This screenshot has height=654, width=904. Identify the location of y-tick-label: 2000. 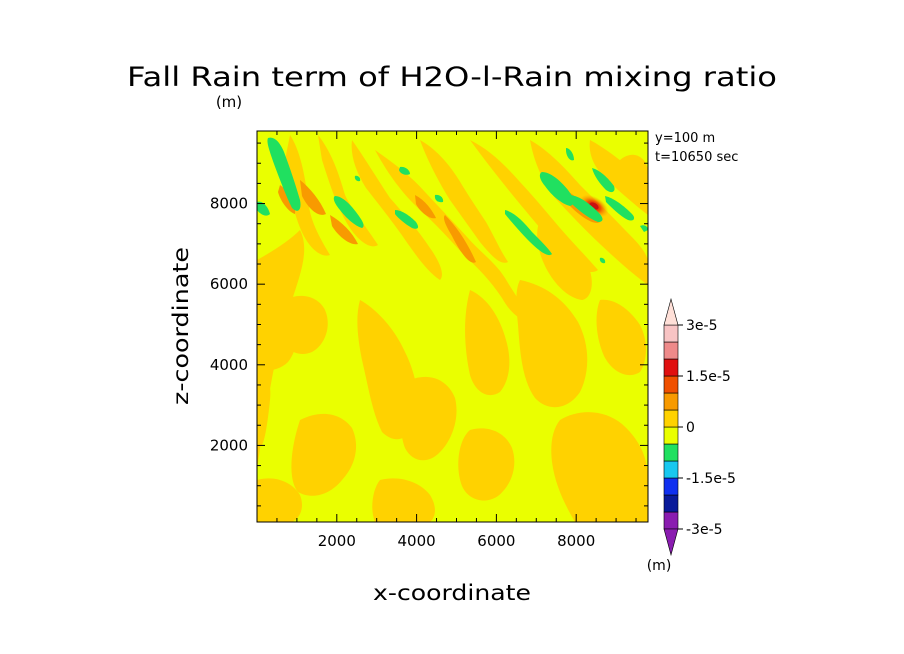
(229, 445).